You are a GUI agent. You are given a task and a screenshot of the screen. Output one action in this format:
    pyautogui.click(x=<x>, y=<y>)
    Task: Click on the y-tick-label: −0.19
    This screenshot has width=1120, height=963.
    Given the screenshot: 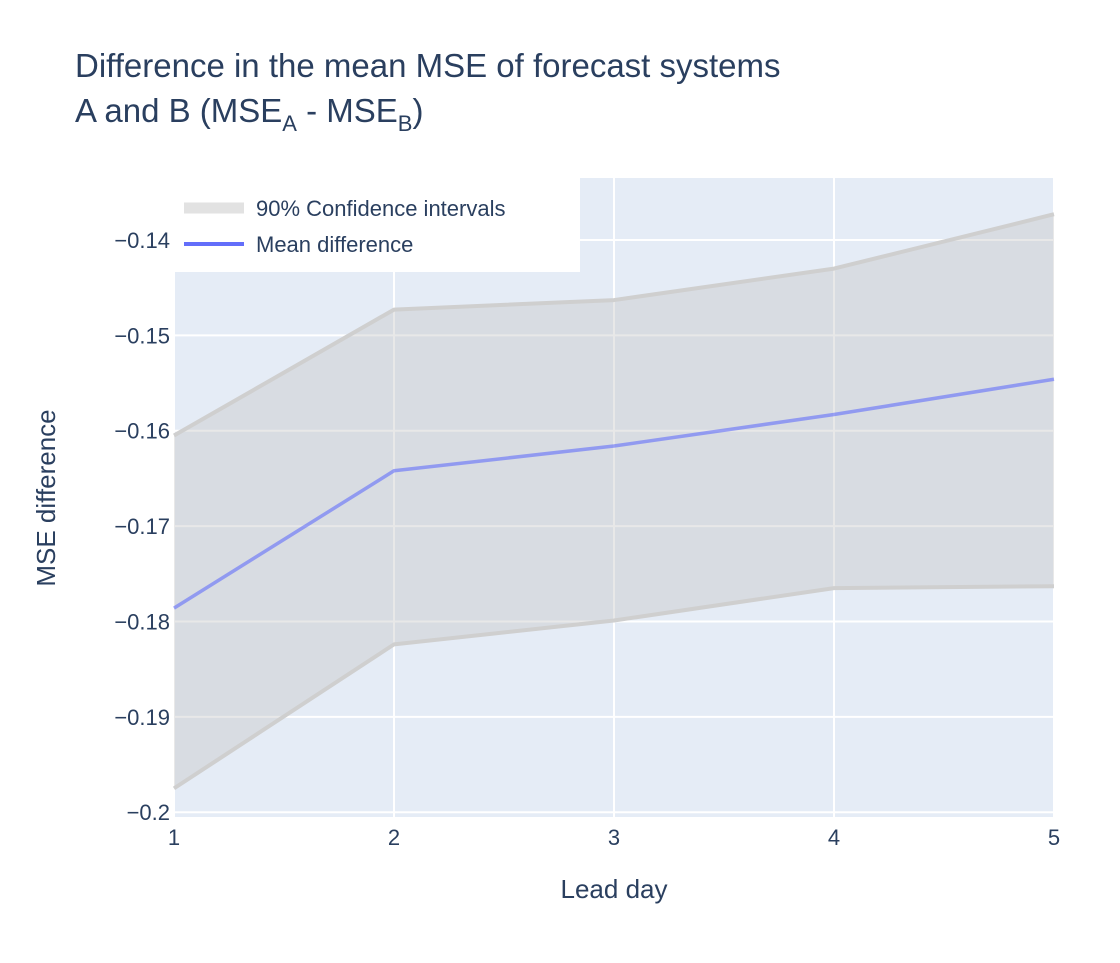 What is the action you would take?
    pyautogui.click(x=142, y=717)
    